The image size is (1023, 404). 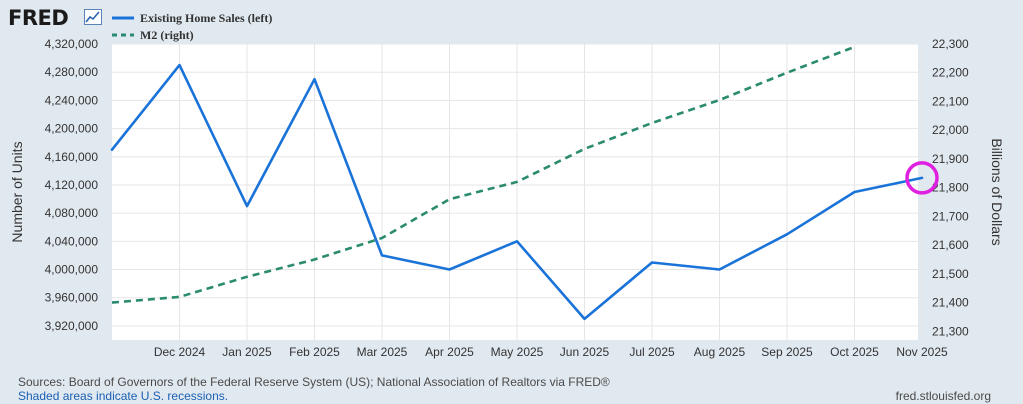 What do you see at coordinates (72, 326) in the screenshot?
I see `left-tick-label: 3,920,000` at bounding box center [72, 326].